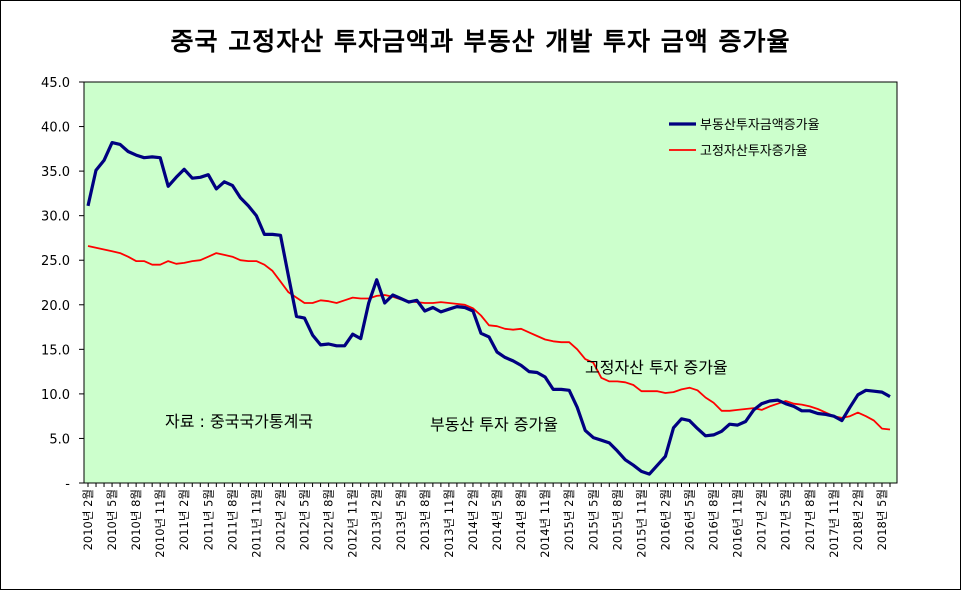 The width and height of the screenshot is (961, 590). I want to click on y-tick-label: 40.0, so click(55, 128).